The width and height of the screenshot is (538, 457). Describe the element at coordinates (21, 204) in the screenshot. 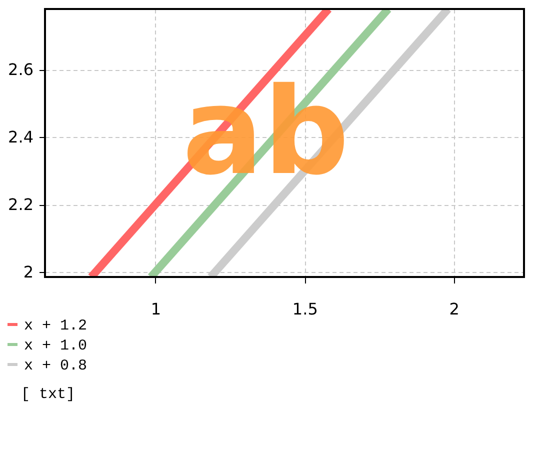

I see `y-tick-label: 2.2` at that location.